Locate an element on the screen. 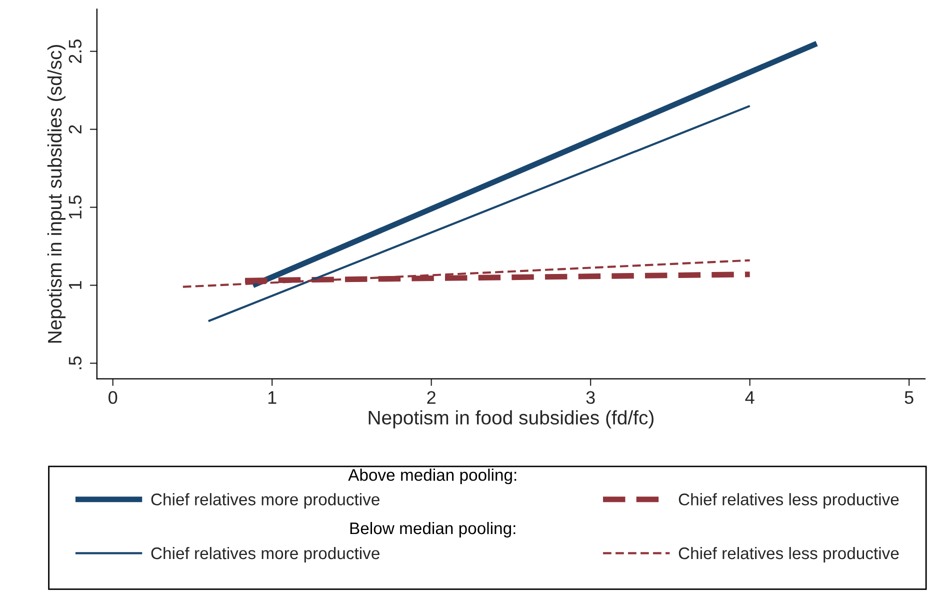  x-axis-title: Nepotism in food subsidies (fd/fc) is located at coordinates (511, 419).